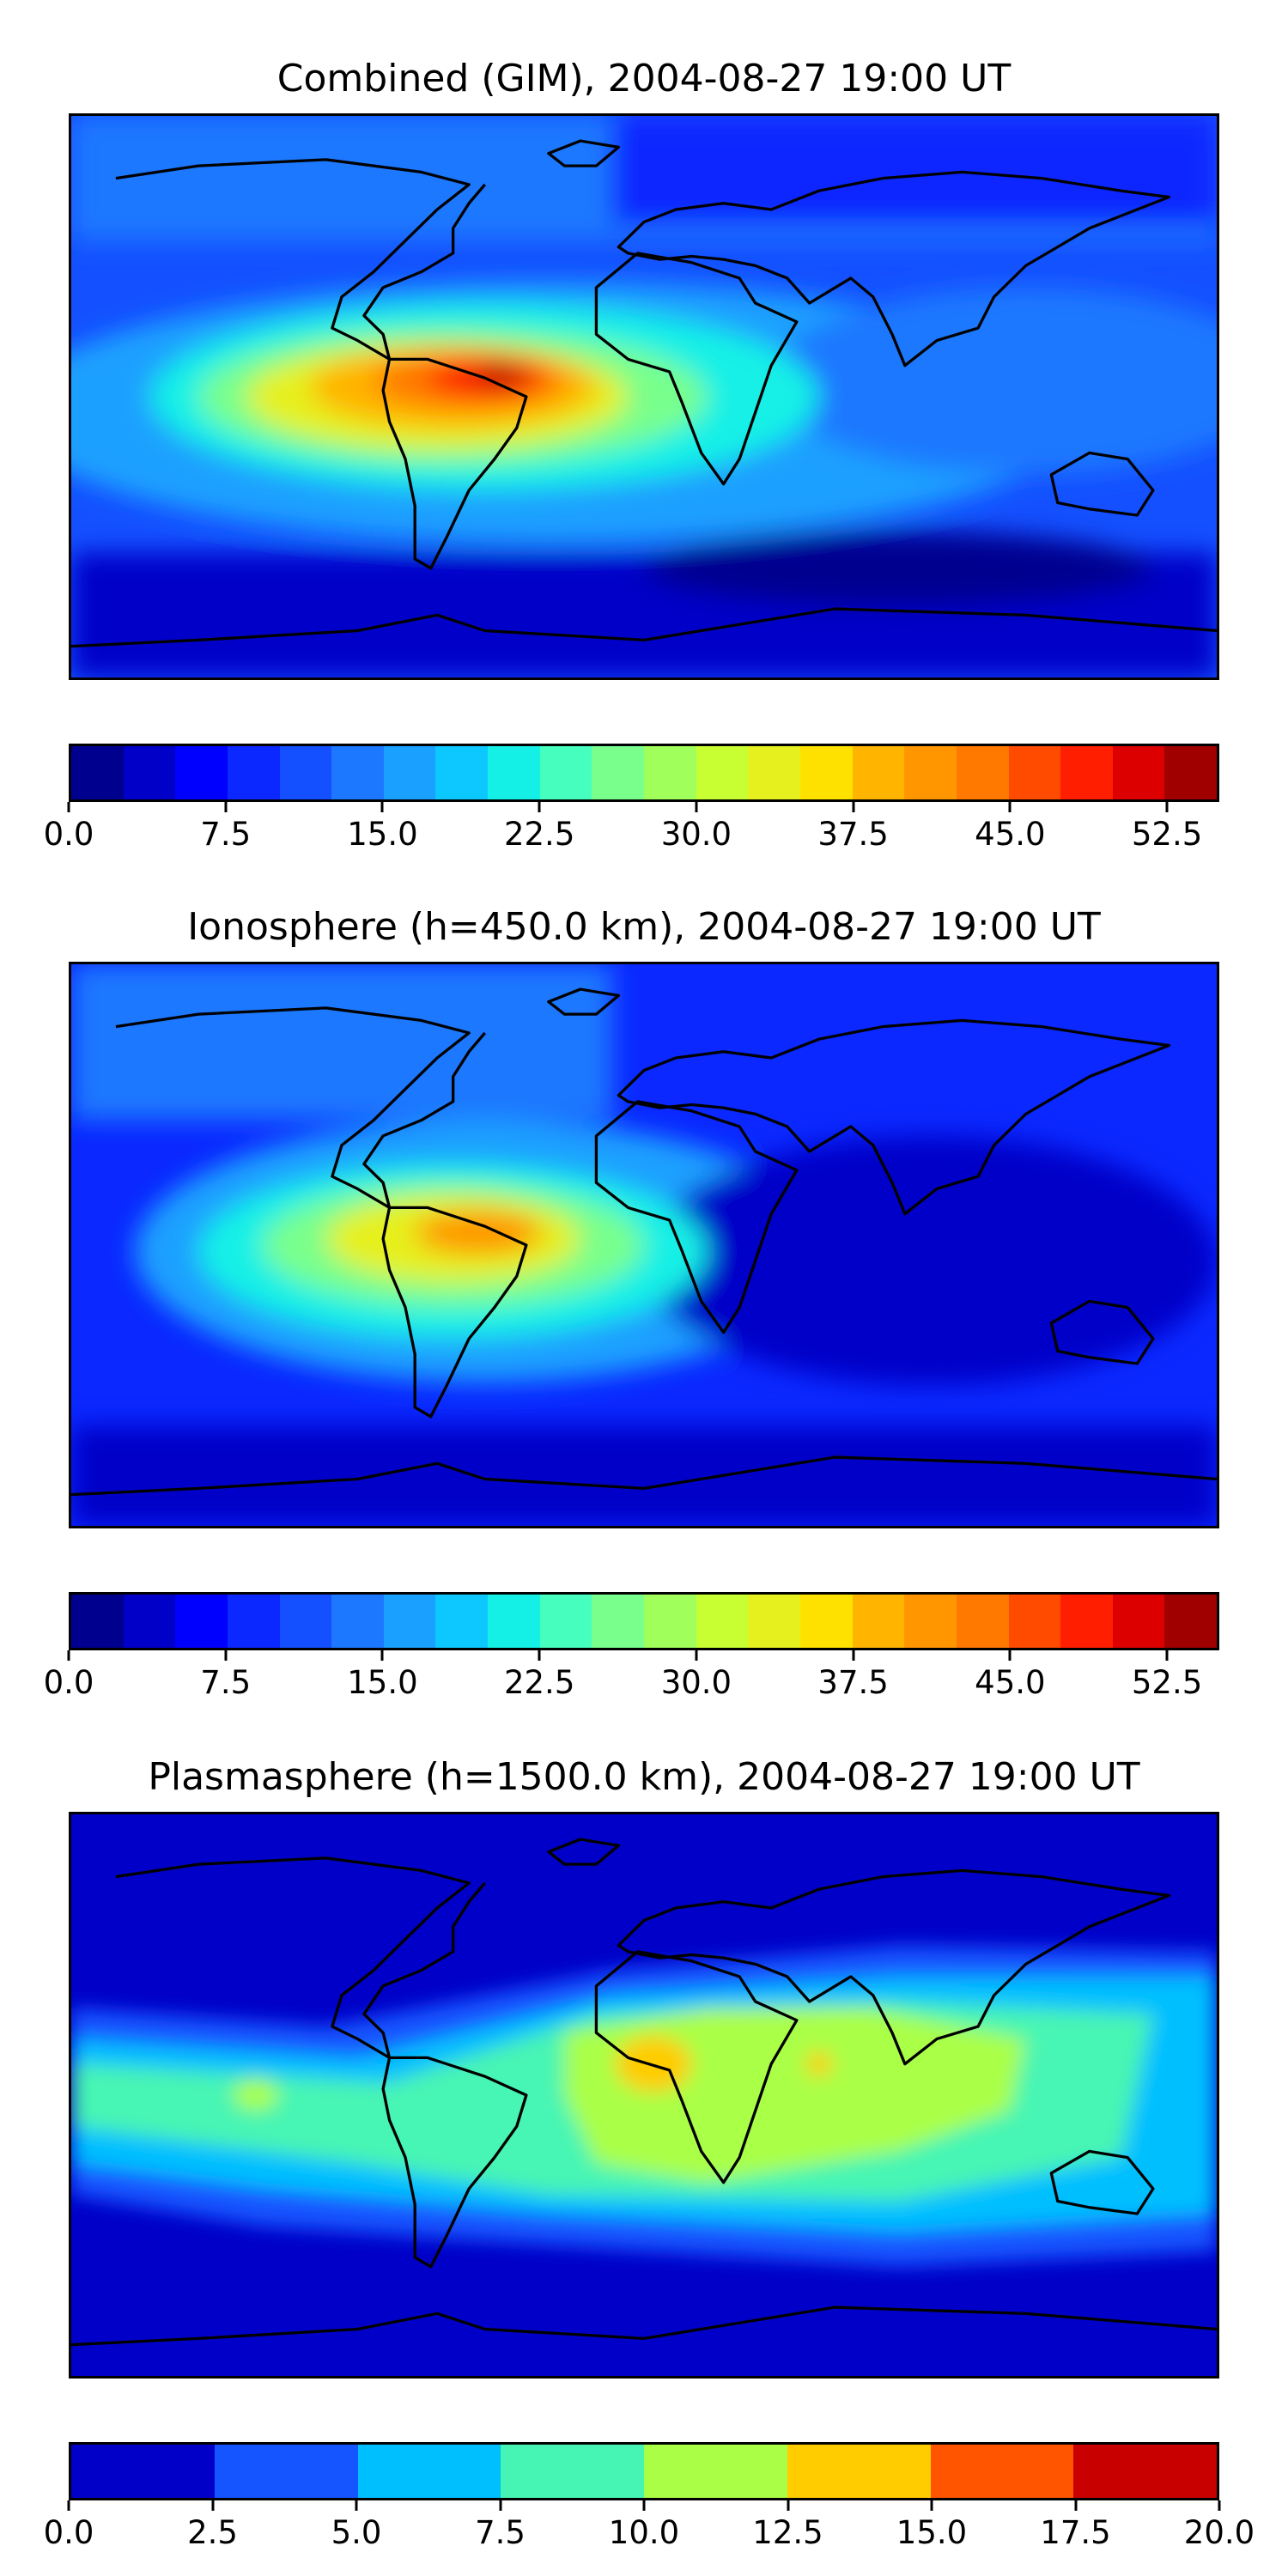 This screenshot has height=2576, width=1288. Describe the element at coordinates (1010, 1682) in the screenshot. I see `colorbar-tick-label: 45.0` at that location.